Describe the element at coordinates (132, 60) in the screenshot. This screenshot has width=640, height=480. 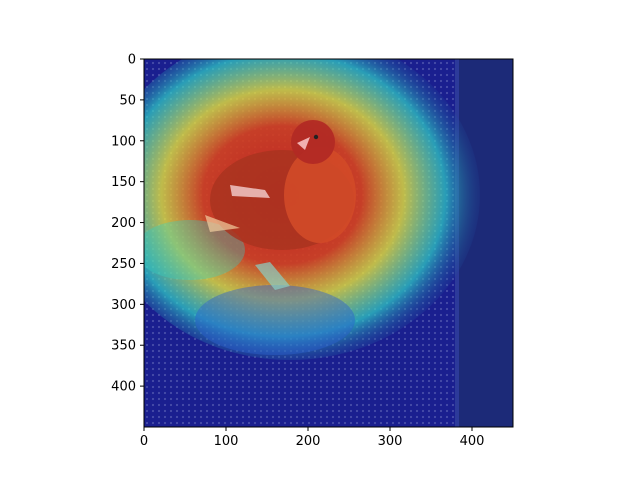
I see `y-tick-label: 0` at that location.